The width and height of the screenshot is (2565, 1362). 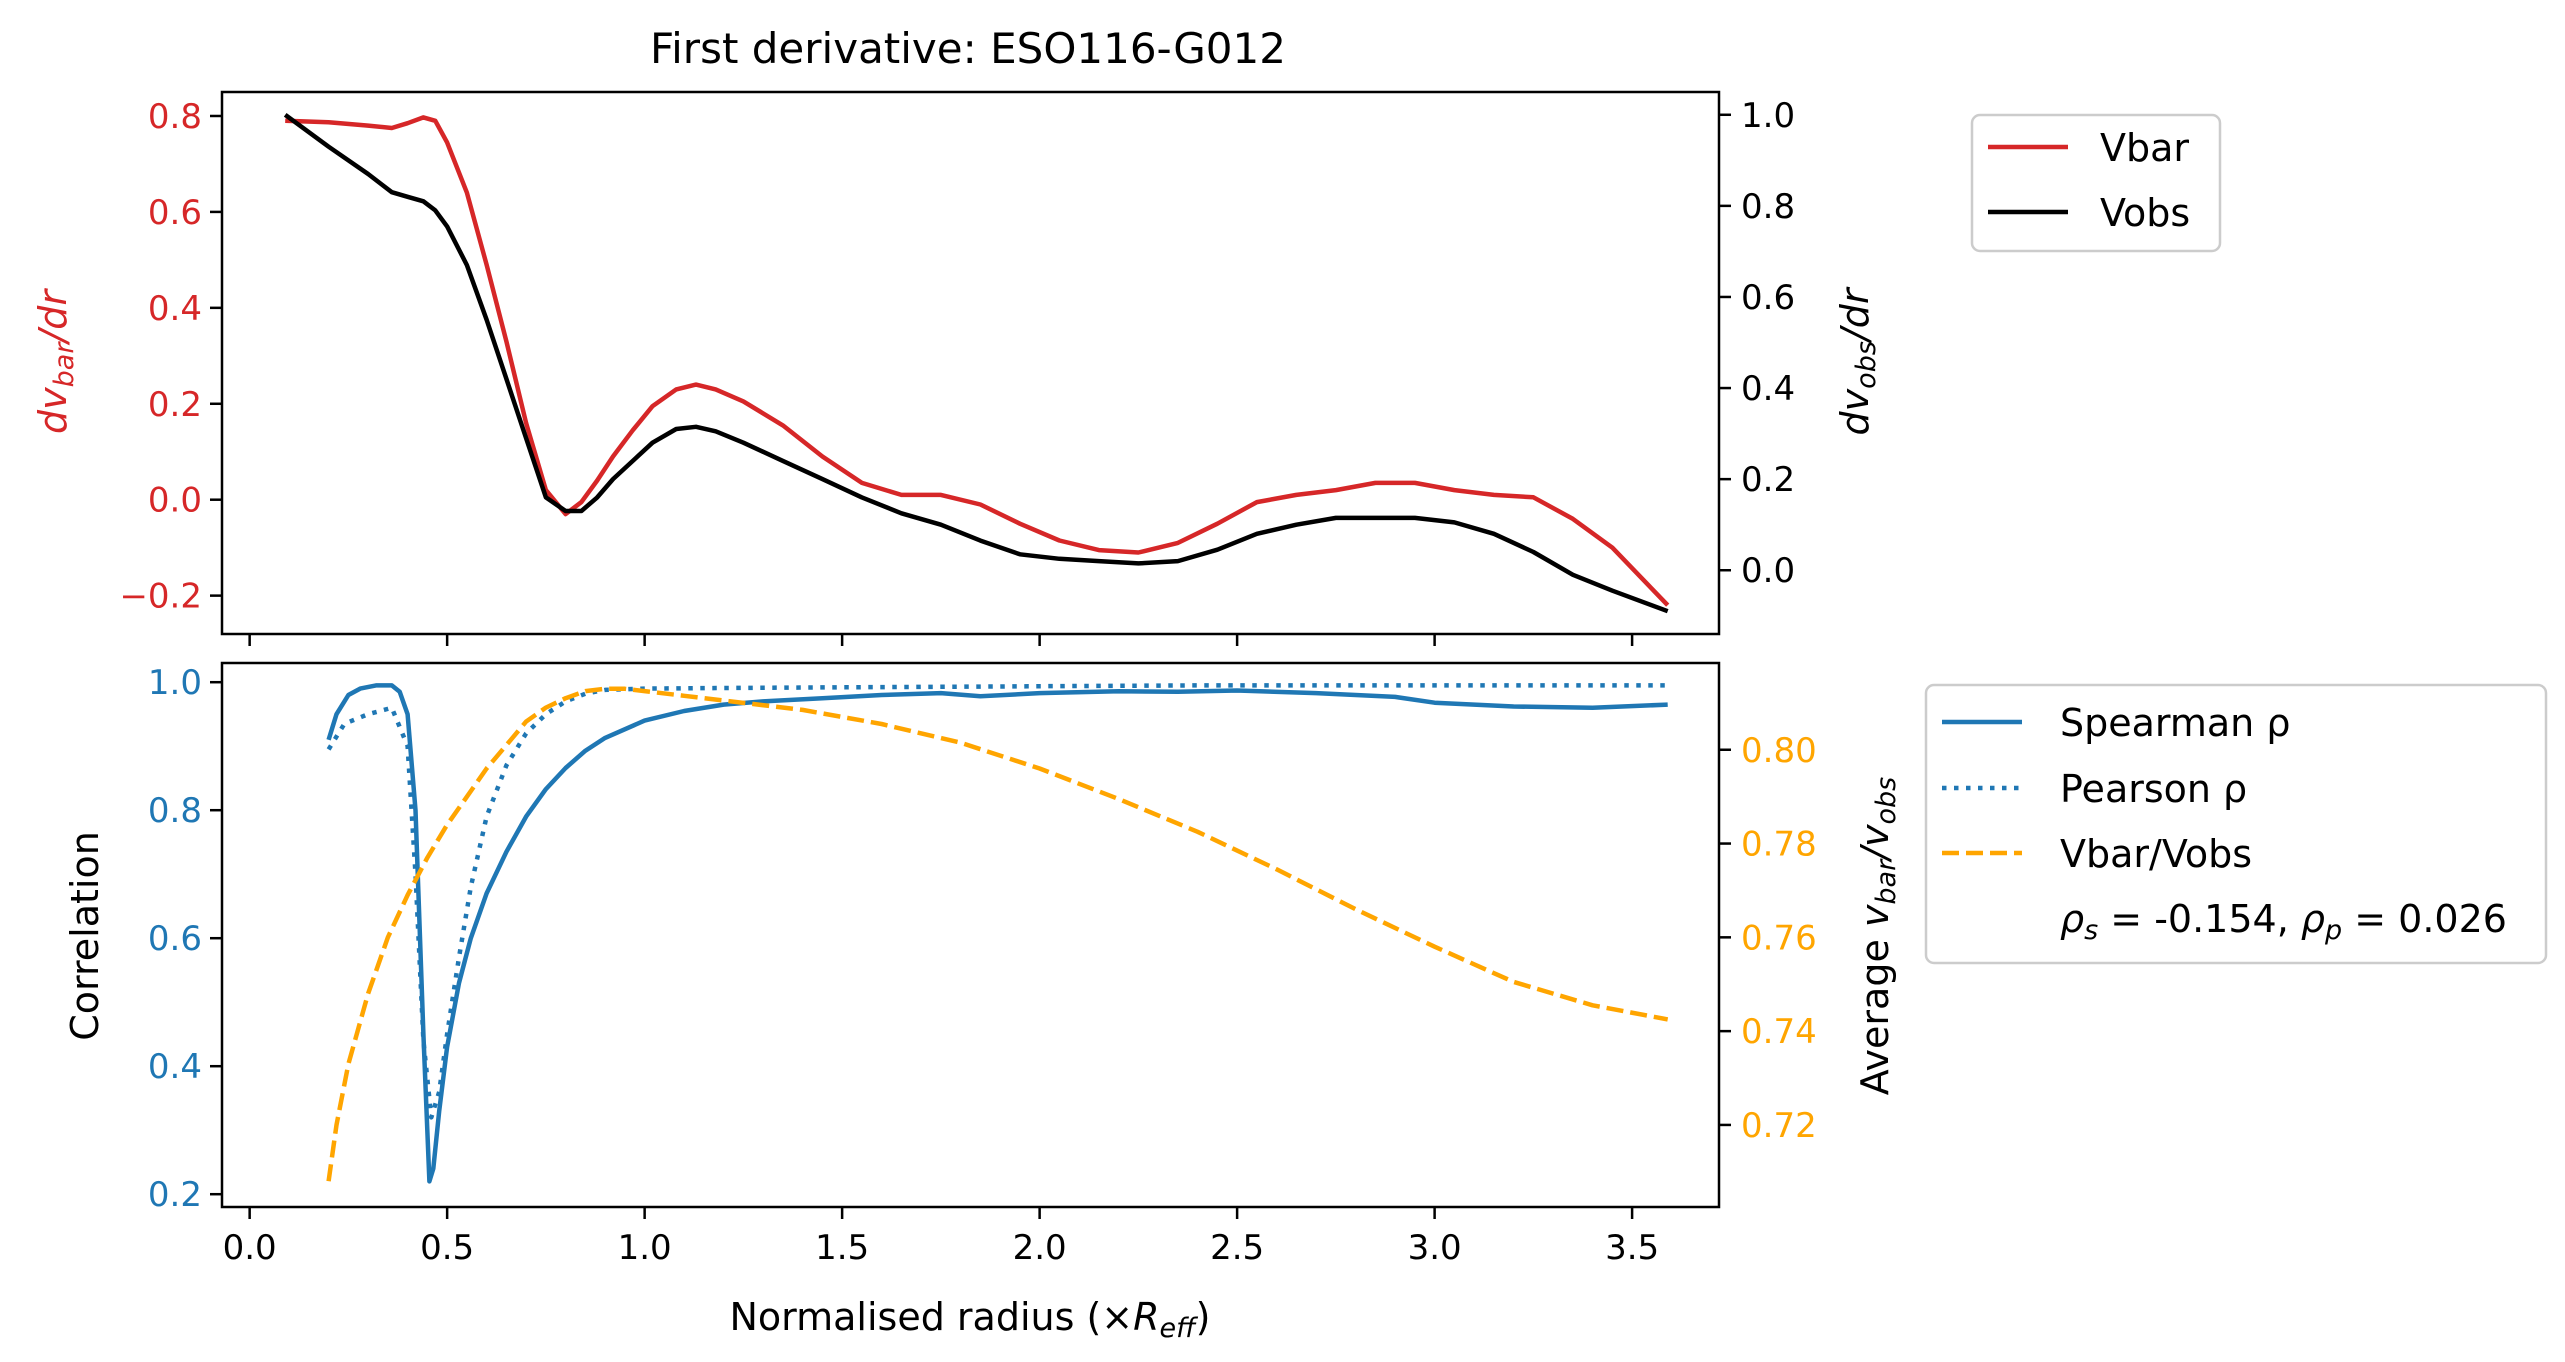 What do you see at coordinates (1040, 1248) in the screenshot?
I see `x-tick-label: 2.0` at bounding box center [1040, 1248].